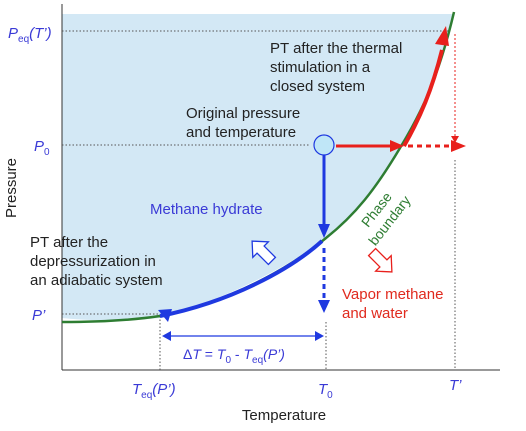  Describe the element at coordinates (324, 145) in the screenshot. I see `original-point` at that location.